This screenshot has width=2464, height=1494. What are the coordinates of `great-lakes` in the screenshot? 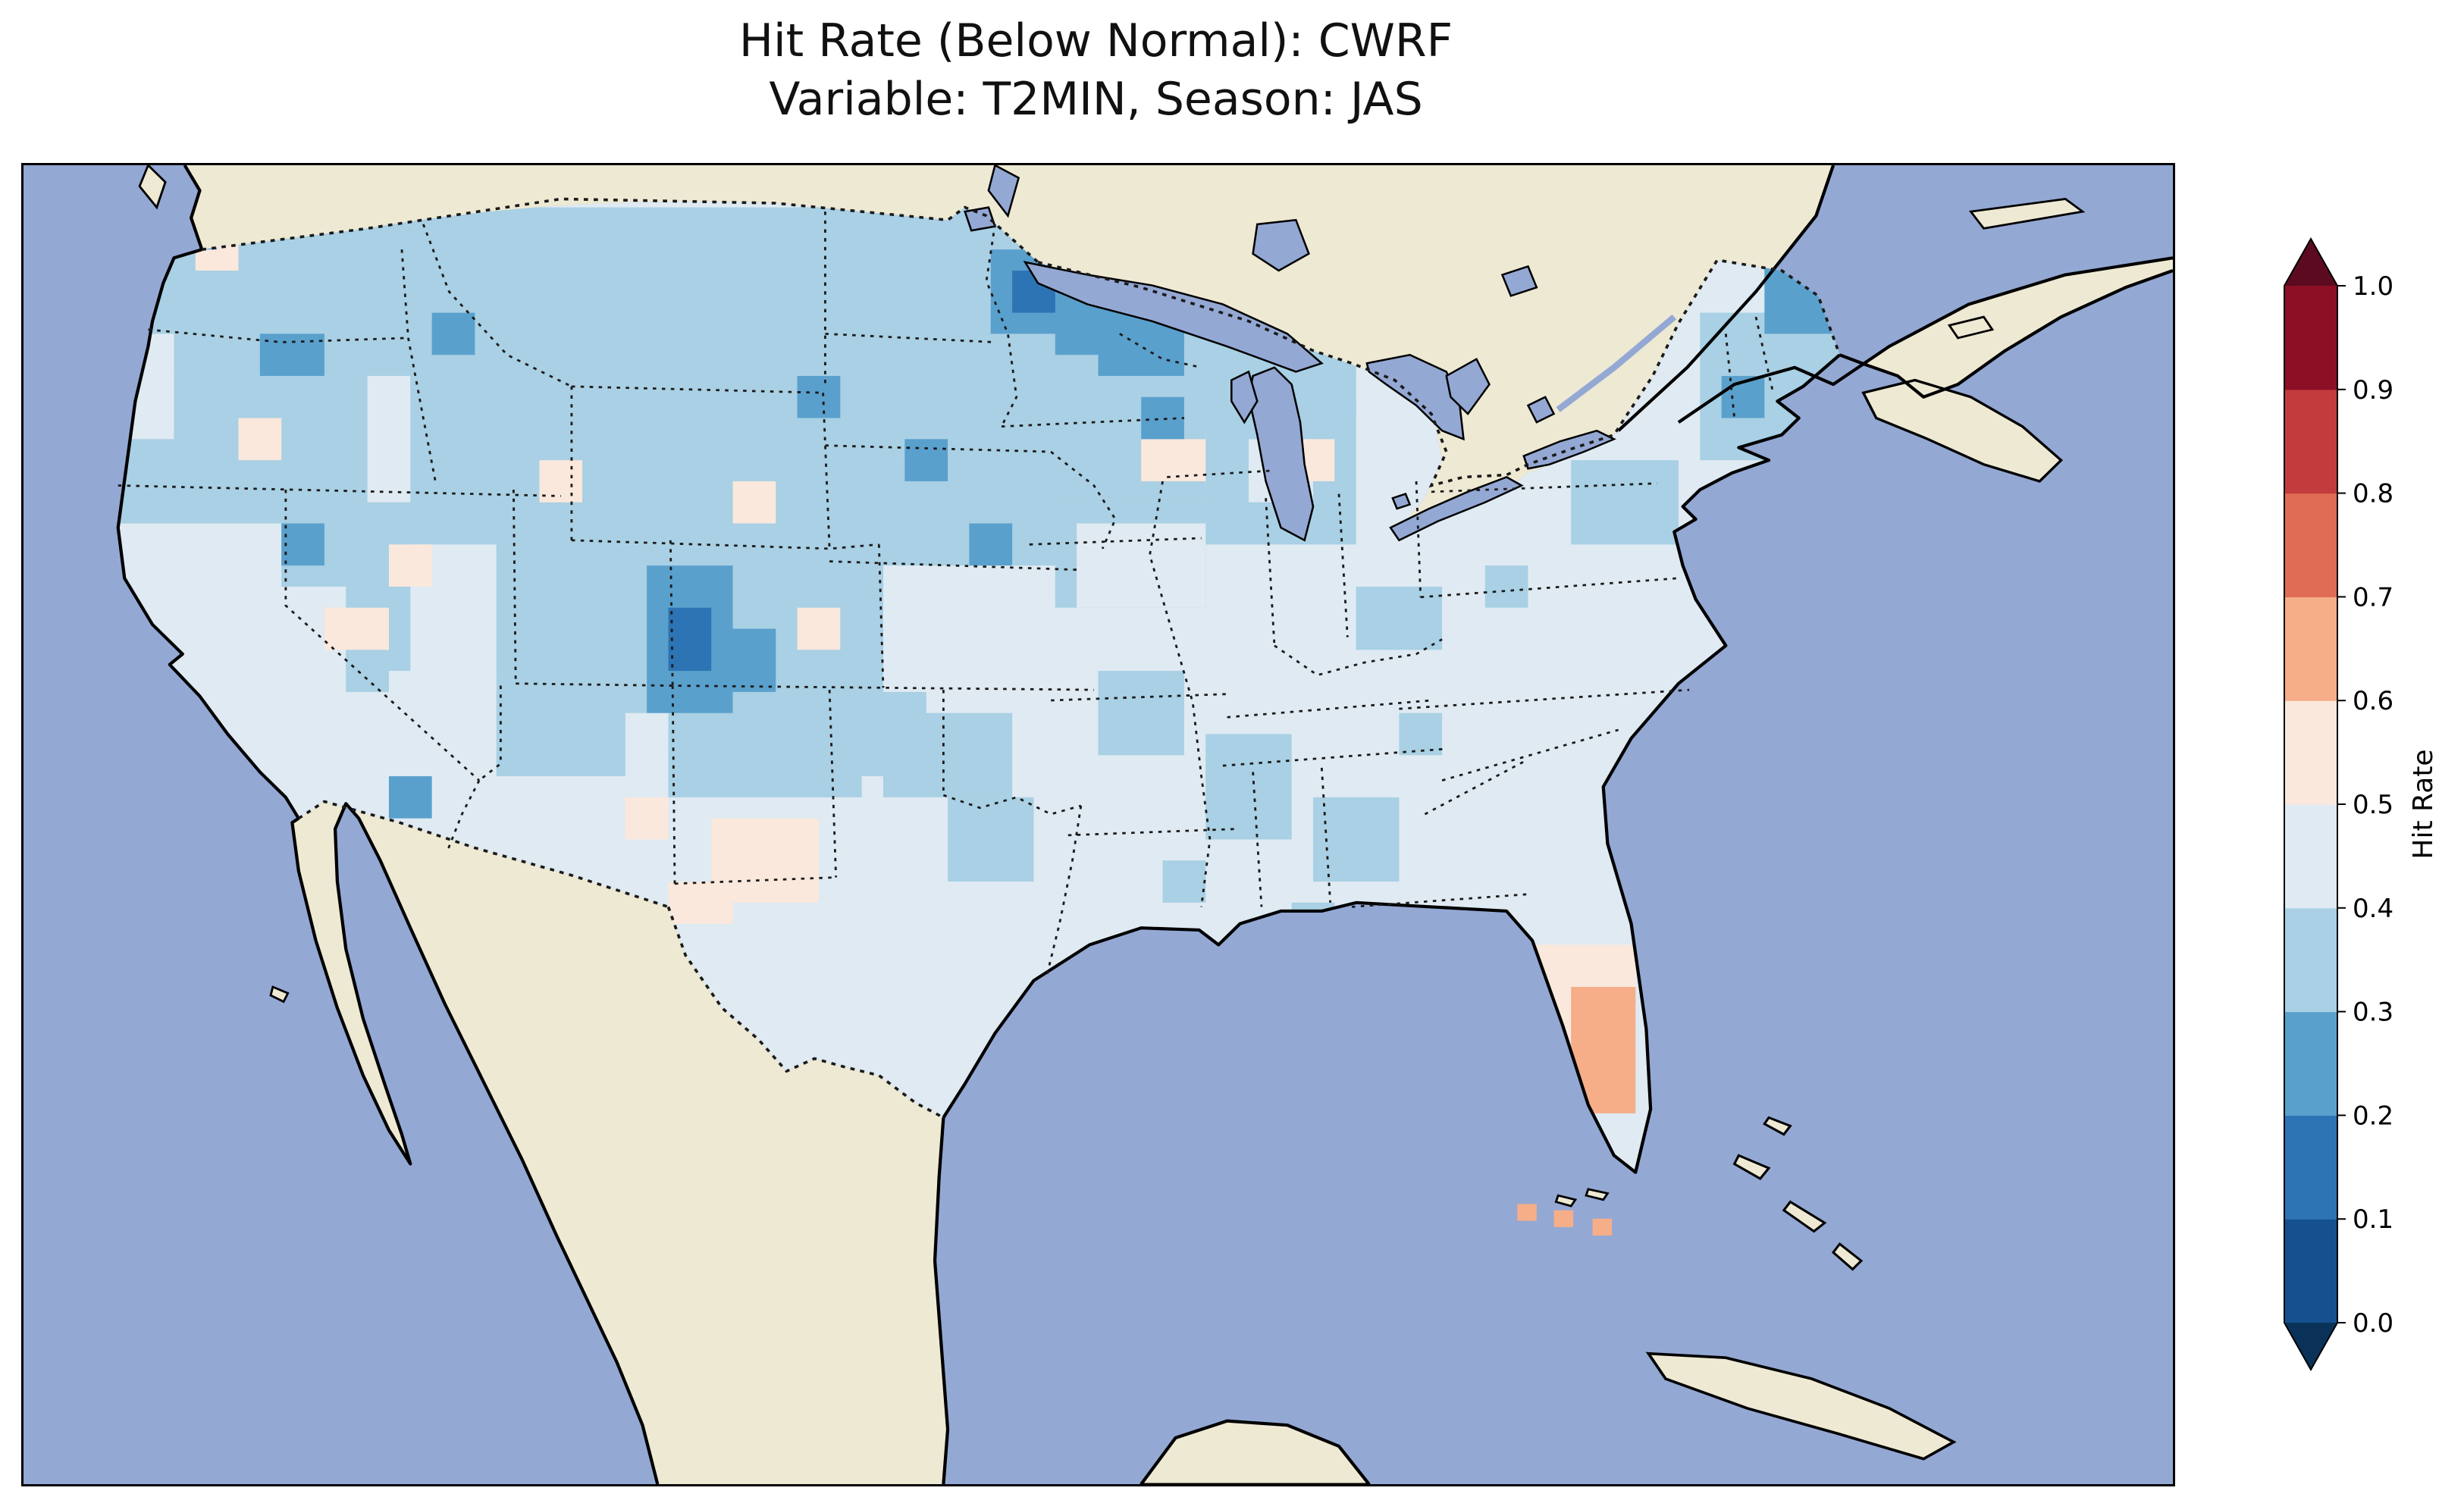 It's located at (1320, 353).